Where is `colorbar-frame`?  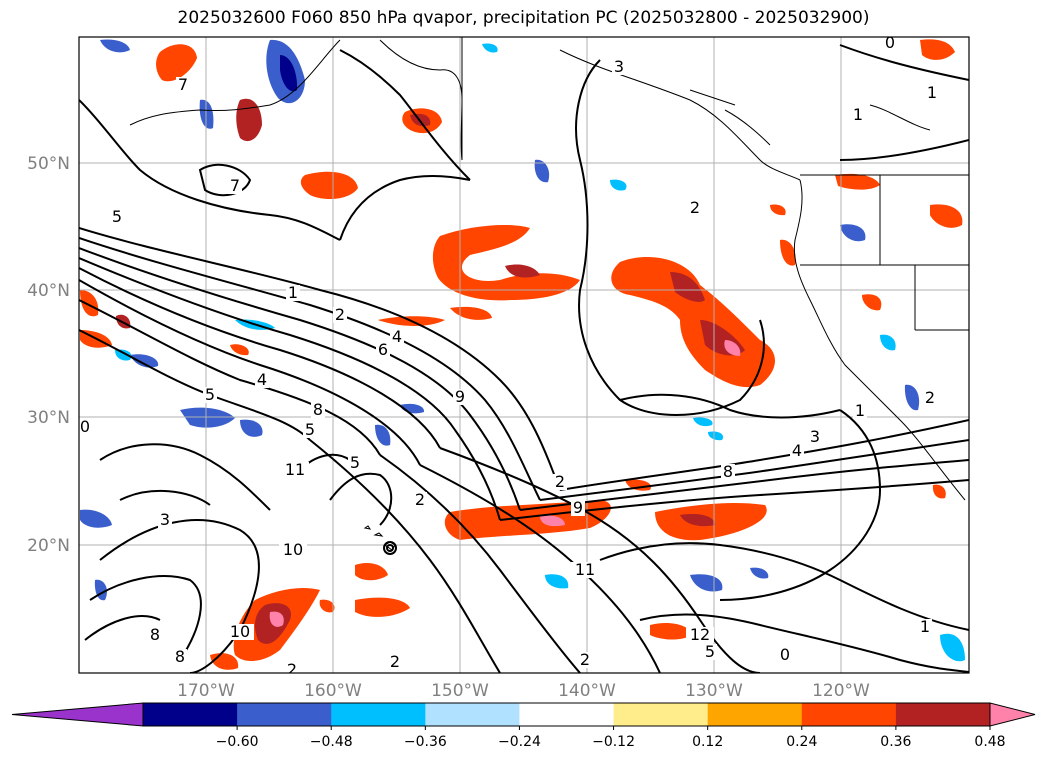
colorbar-frame is located at coordinates (566, 714).